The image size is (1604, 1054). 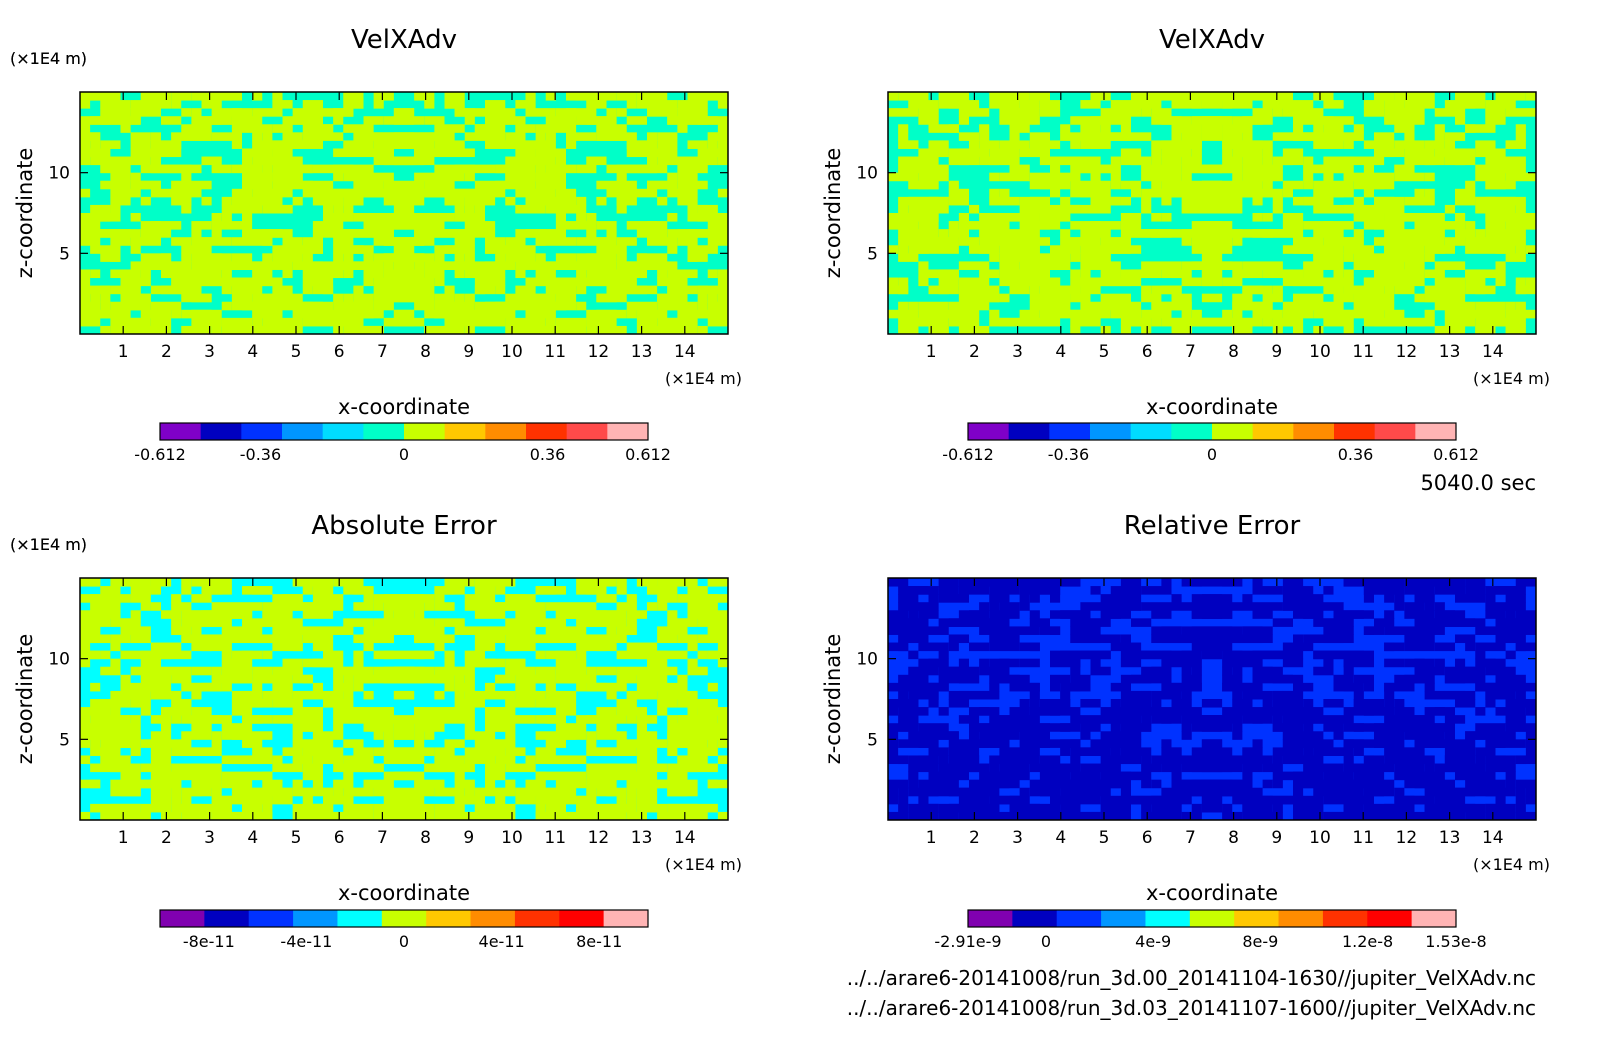 What do you see at coordinates (548, 454) in the screenshot?
I see `colorbar-tick-label: 0.36` at bounding box center [548, 454].